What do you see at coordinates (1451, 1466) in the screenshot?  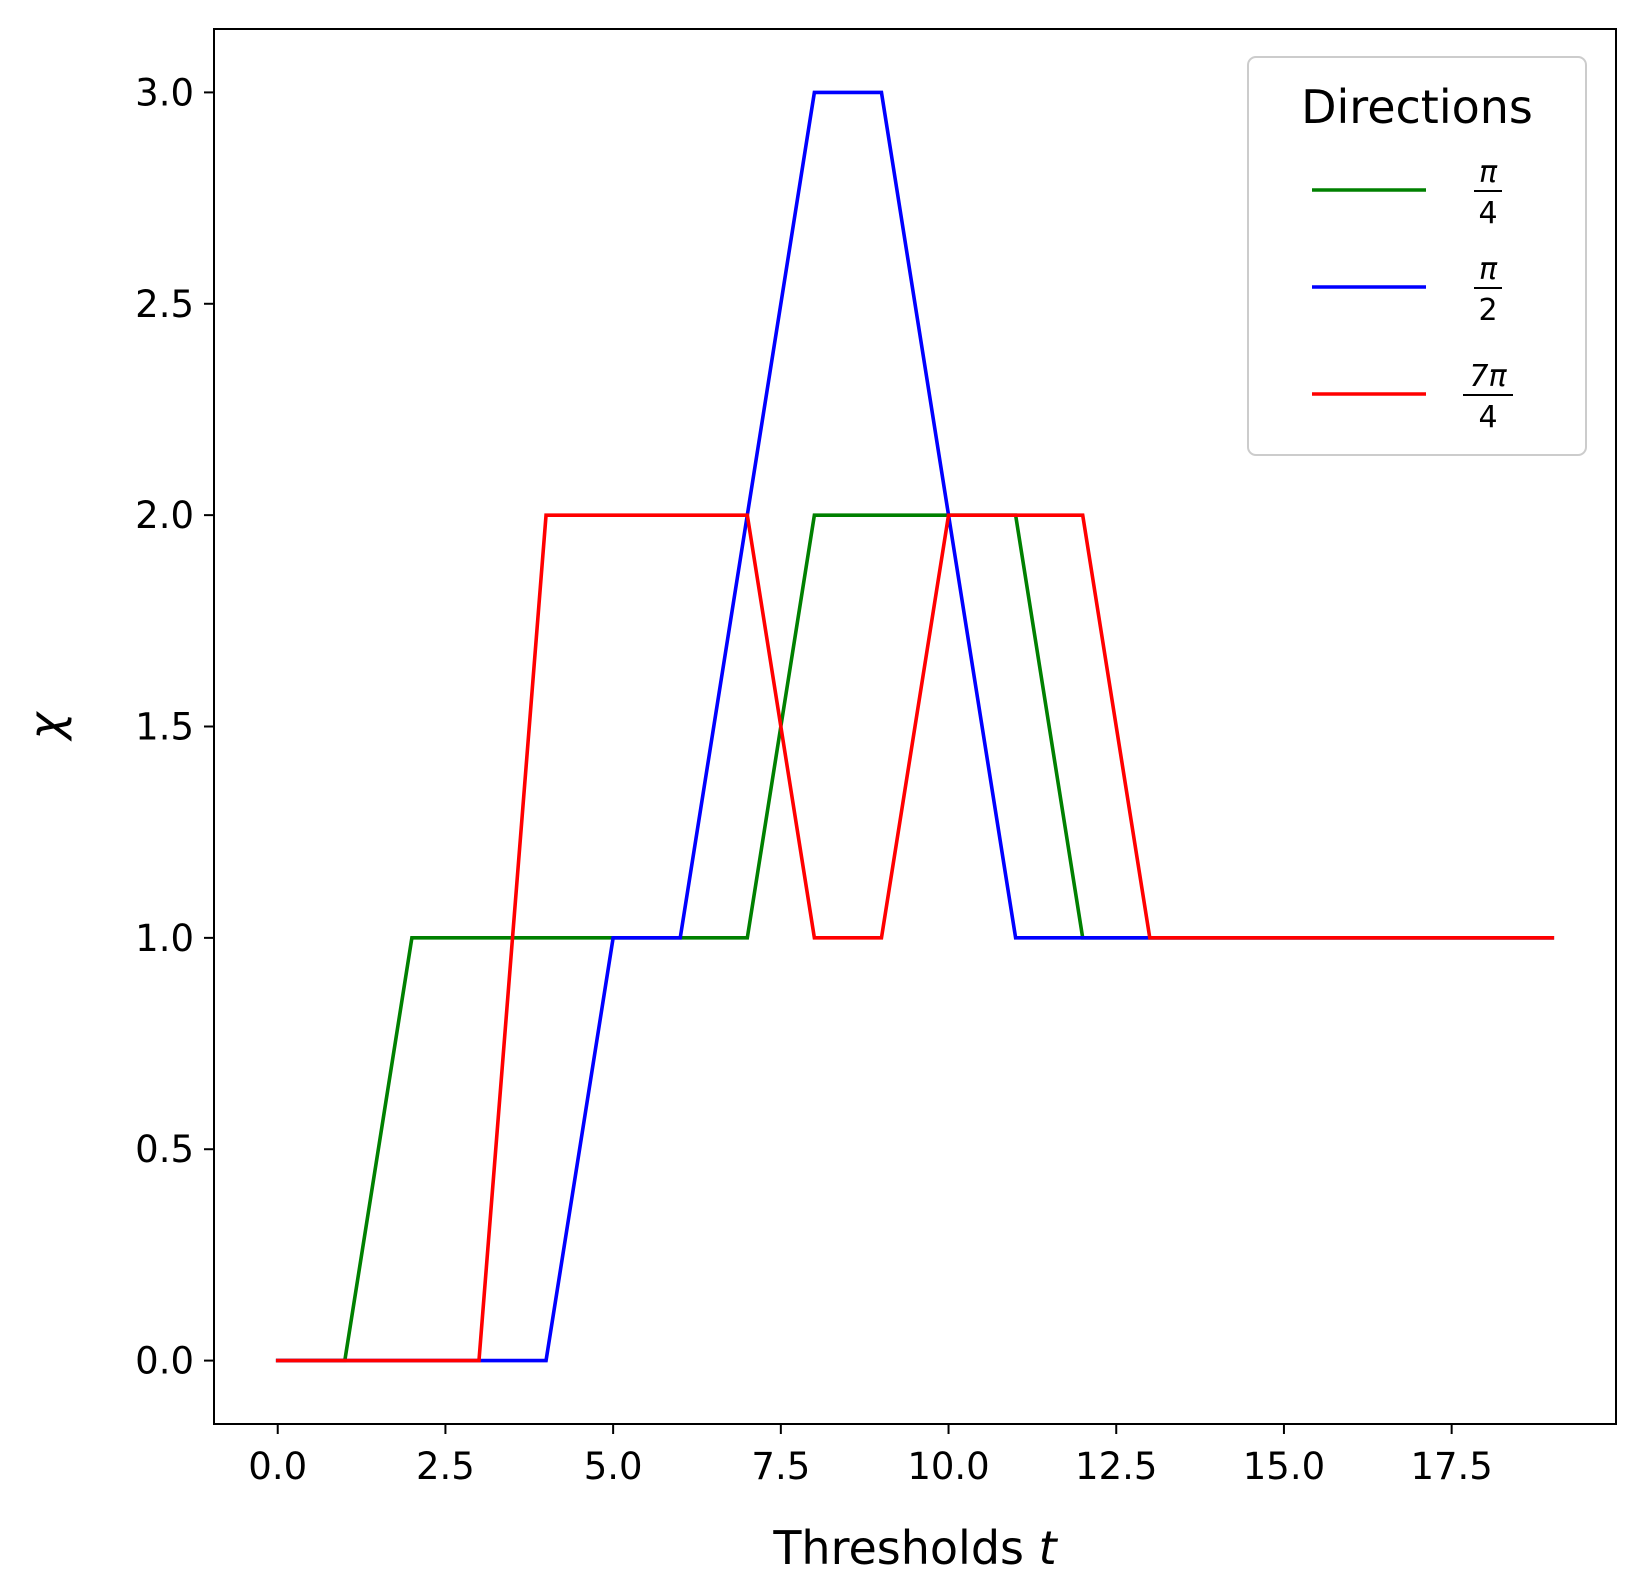 I see `x-tick-label: 17.5` at bounding box center [1451, 1466].